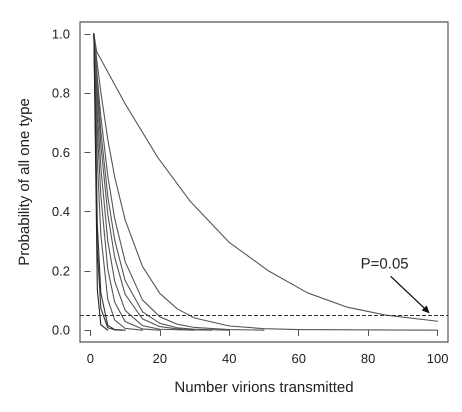 Image resolution: width=462 pixels, height=412 pixels. I want to click on y-tick-label: 0.4, so click(61, 212).